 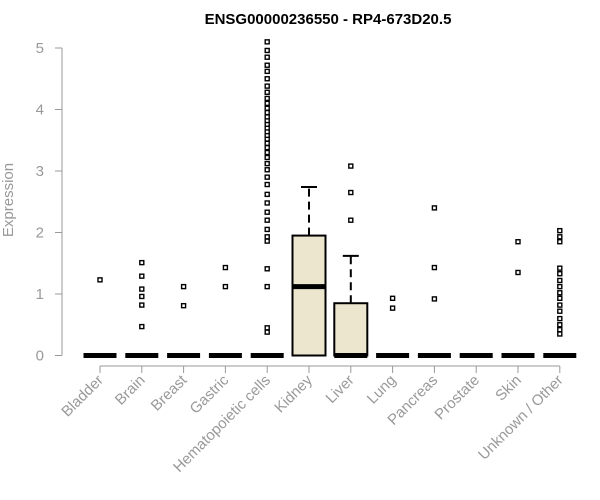 What do you see at coordinates (40, 356) in the screenshot?
I see `y-tick-label: 0` at bounding box center [40, 356].